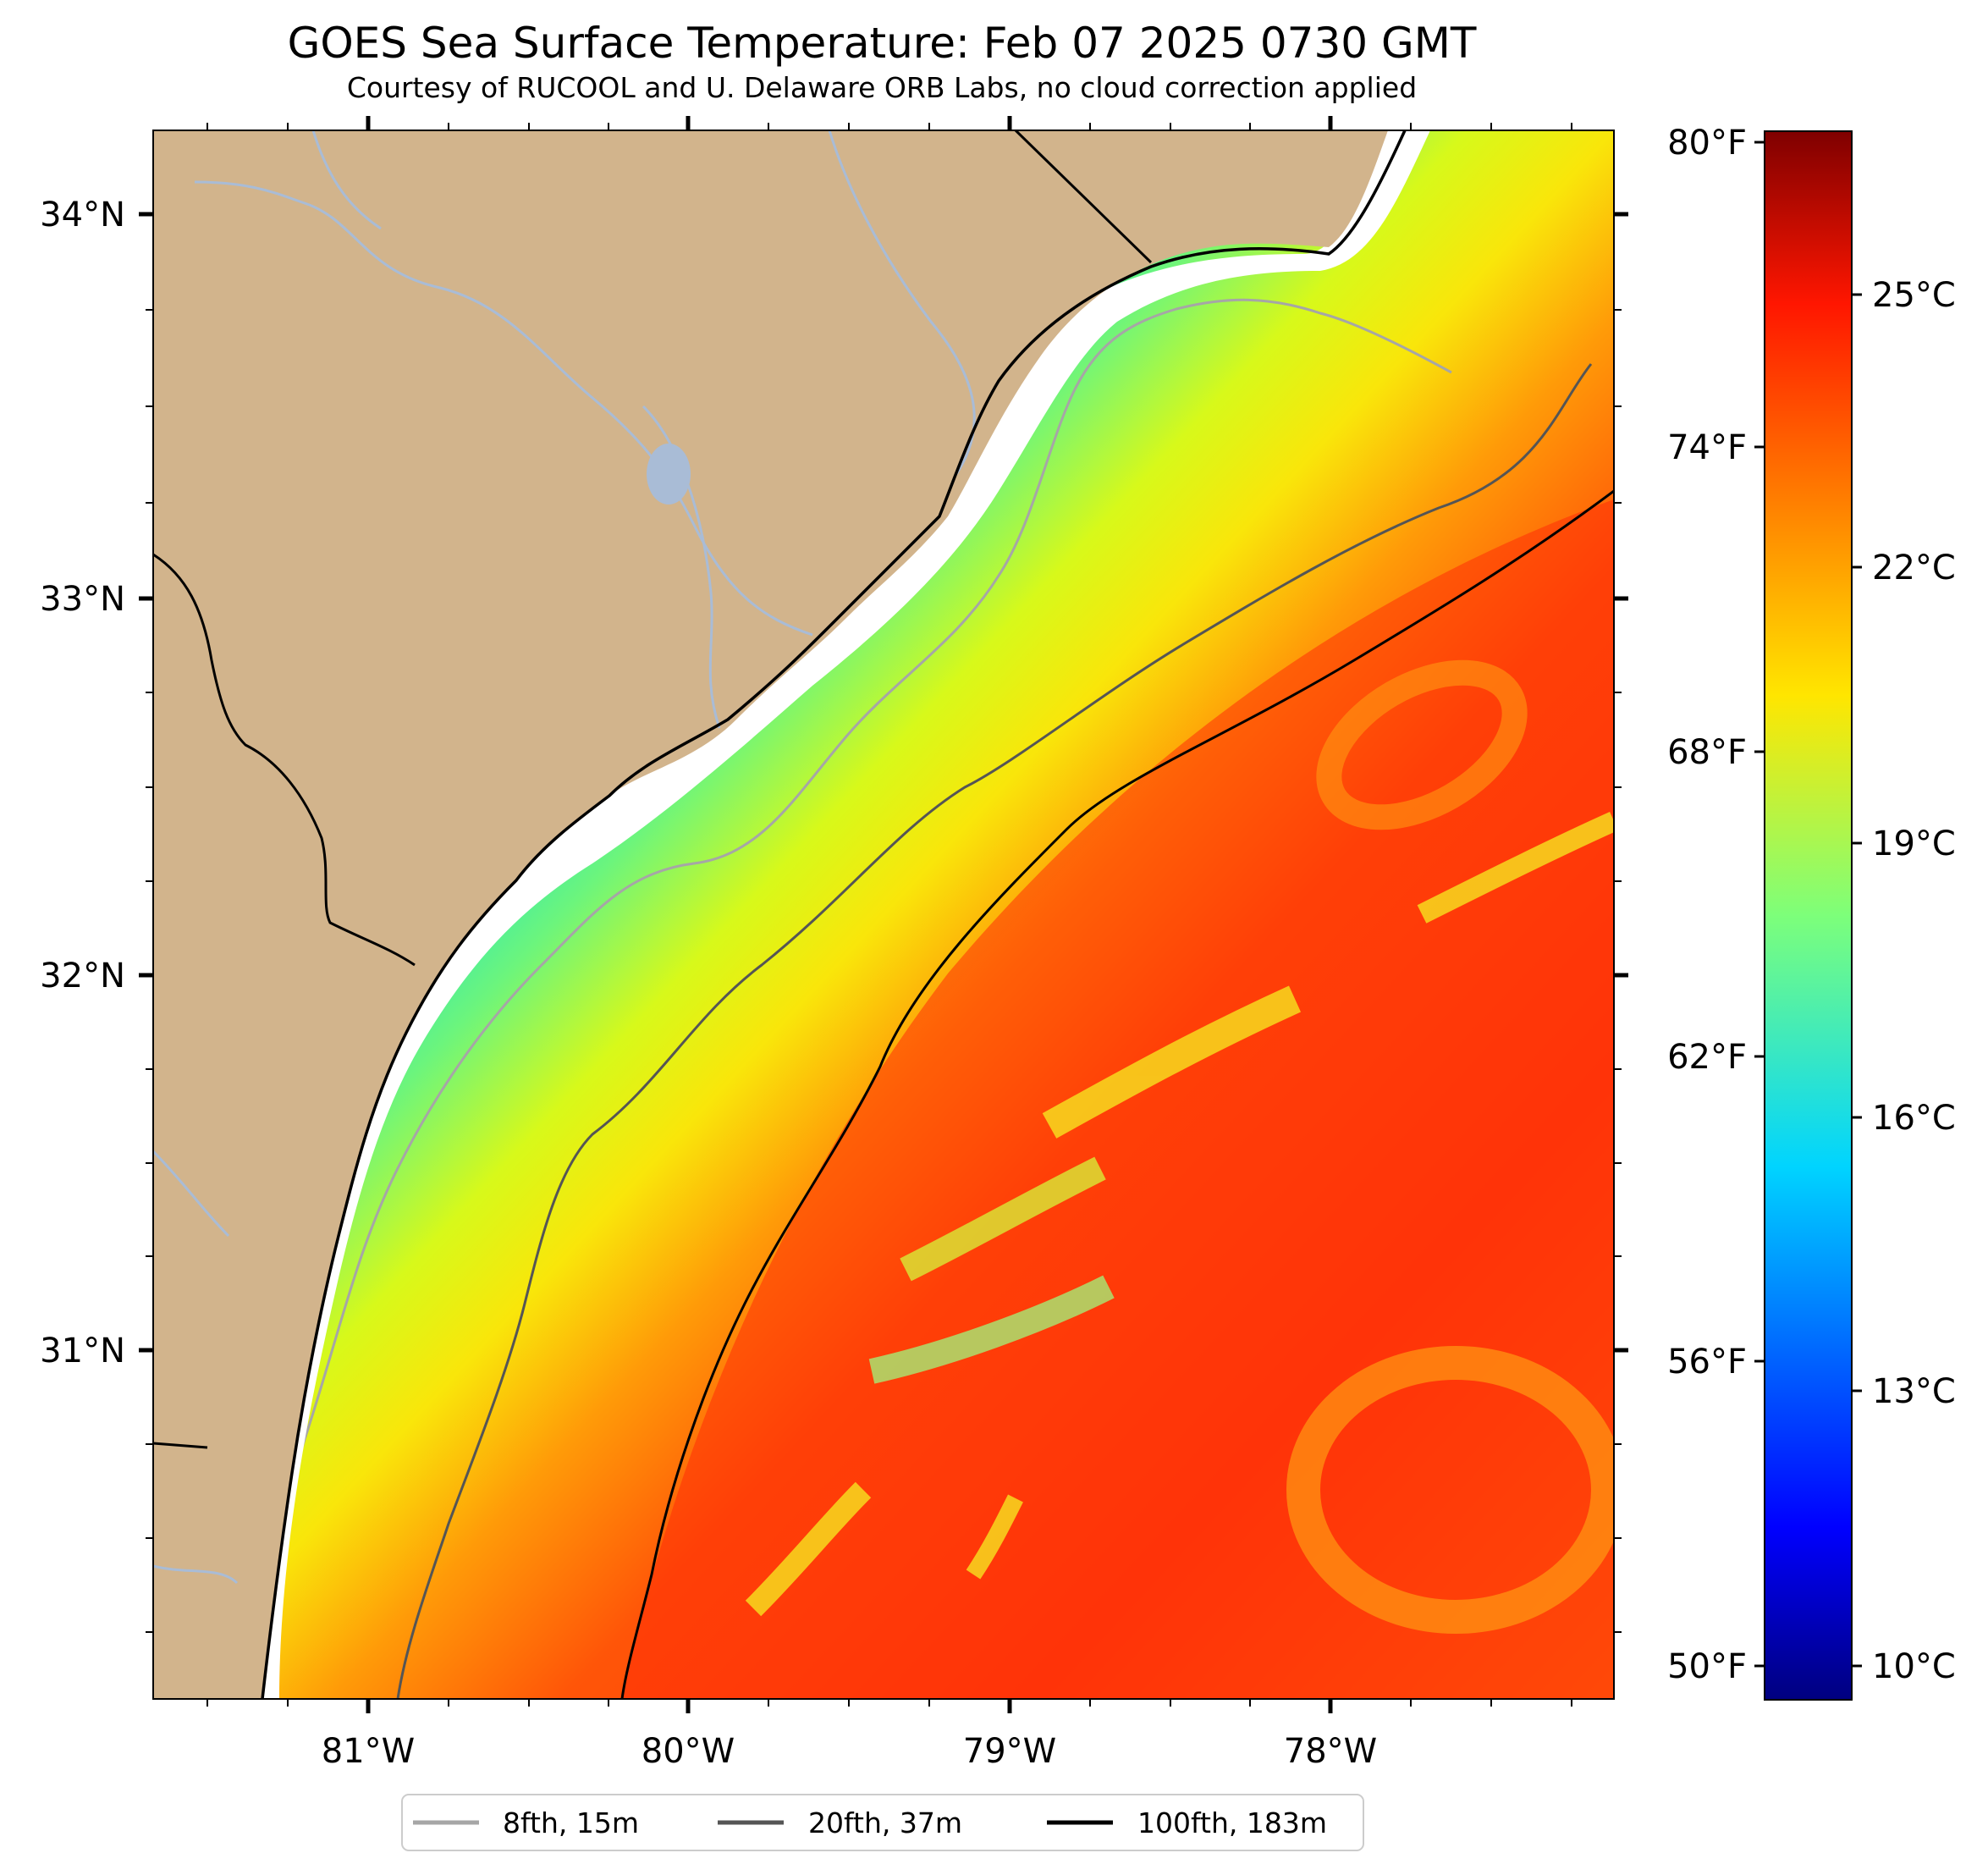  I want to click on lat-label-31n: 31°N, so click(82, 1351).